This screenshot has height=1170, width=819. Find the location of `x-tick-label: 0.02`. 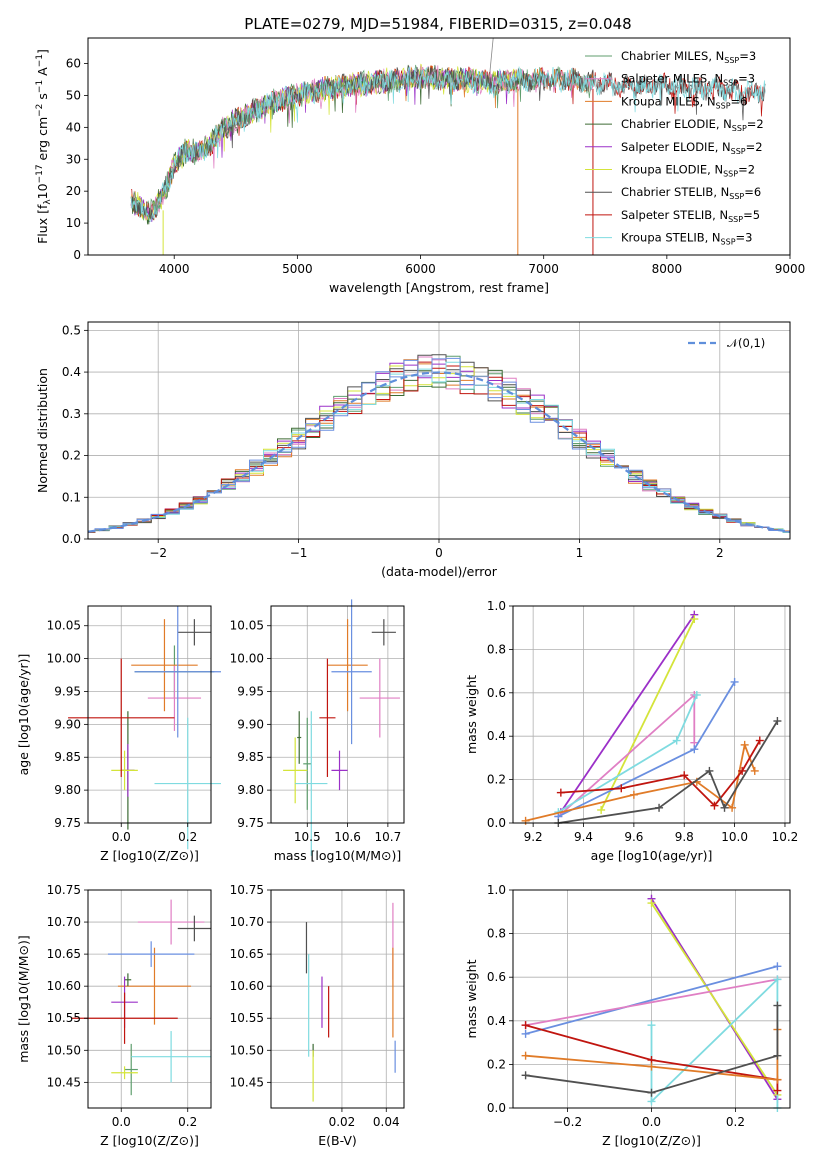

x-tick-label: 0.02 is located at coordinates (342, 1122).